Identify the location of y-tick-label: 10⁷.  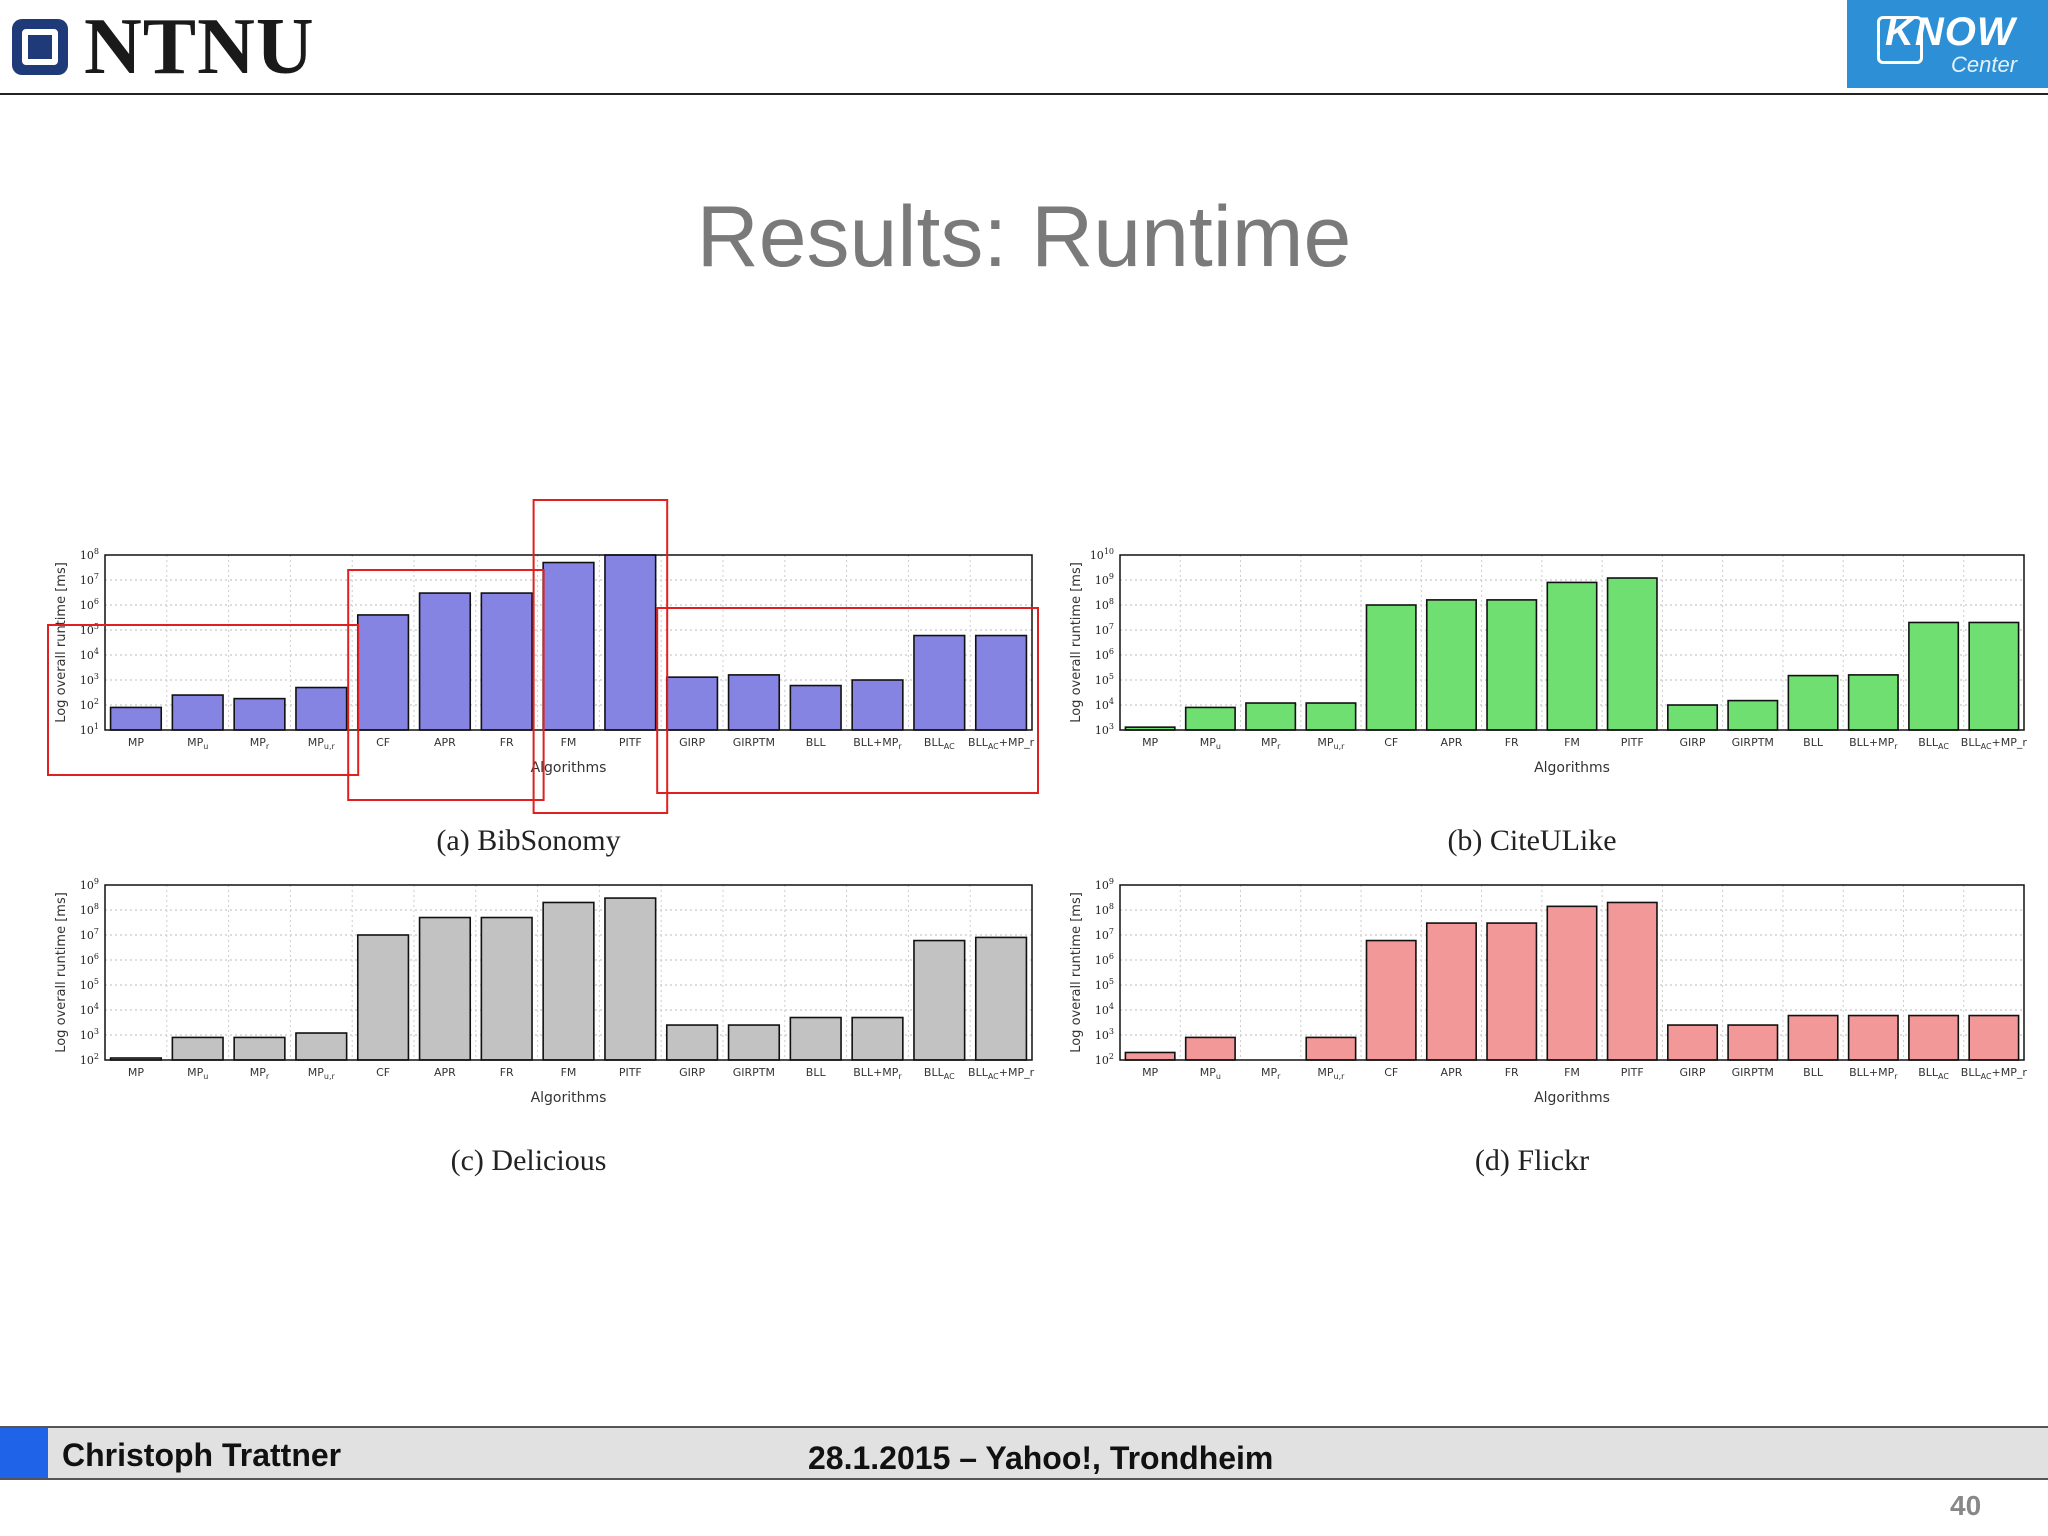
(1104, 934).